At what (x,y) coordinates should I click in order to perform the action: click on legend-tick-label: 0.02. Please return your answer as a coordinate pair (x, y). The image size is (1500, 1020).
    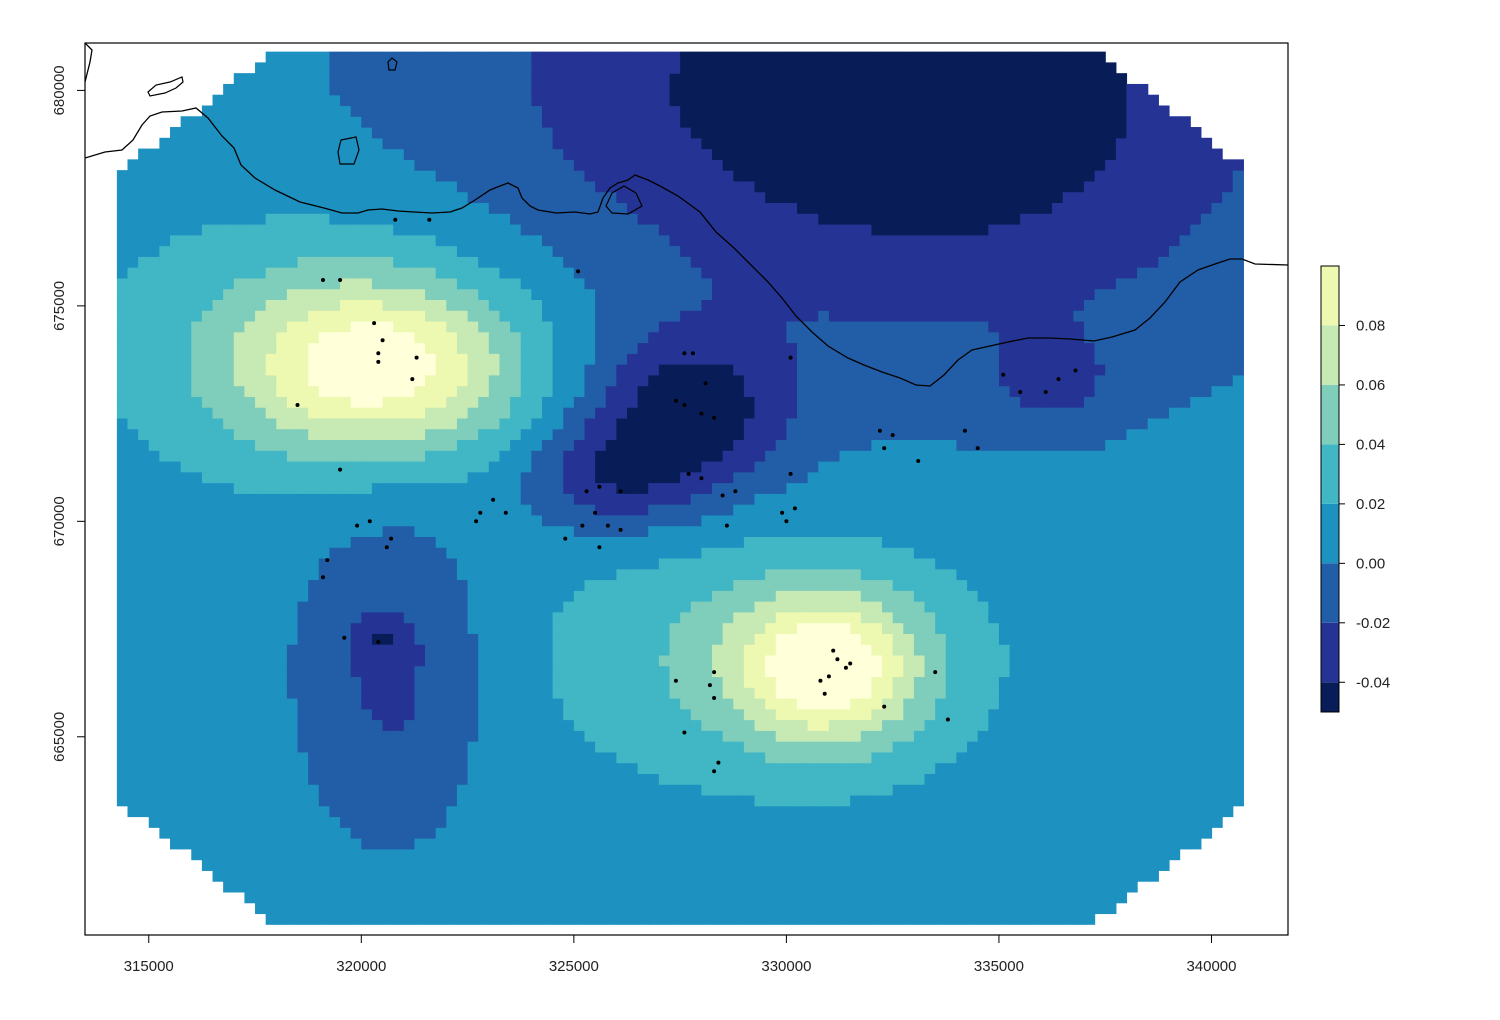
    Looking at the image, I should click on (1370, 504).